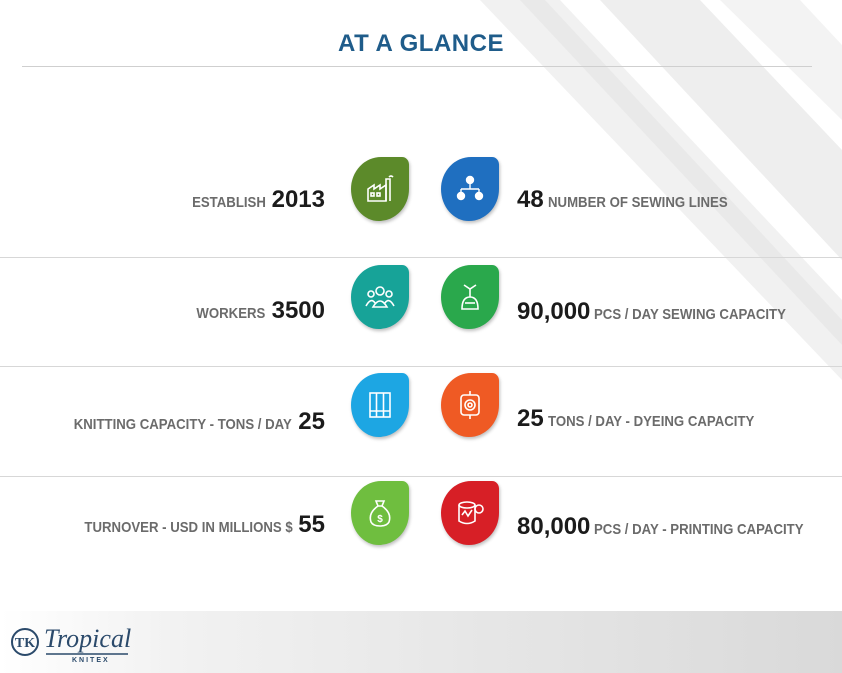  I want to click on people-group-icon, so click(380, 297).